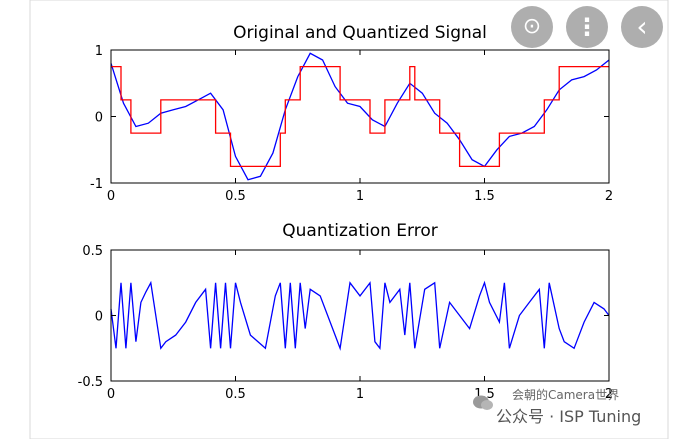 This screenshot has height=439, width=698. Describe the element at coordinates (99, 51) in the screenshot. I see `y-tick-label: 1` at that location.